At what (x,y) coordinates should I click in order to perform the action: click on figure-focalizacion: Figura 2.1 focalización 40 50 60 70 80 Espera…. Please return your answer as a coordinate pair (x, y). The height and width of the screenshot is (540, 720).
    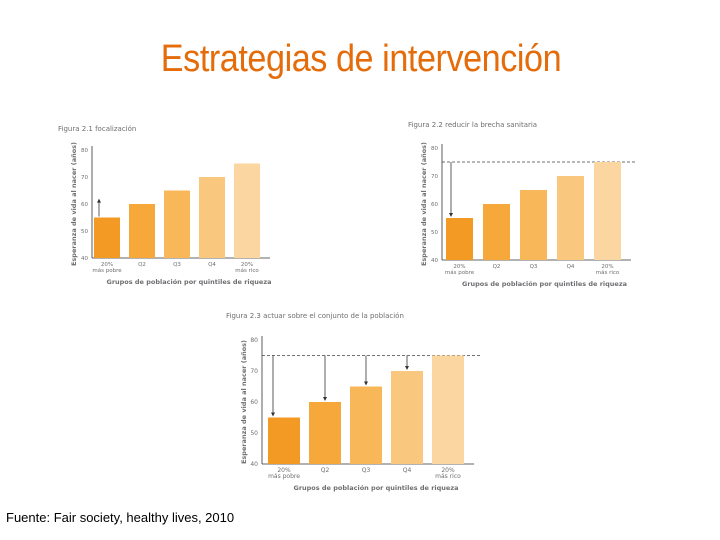
    Looking at the image, I should click on (178, 207).